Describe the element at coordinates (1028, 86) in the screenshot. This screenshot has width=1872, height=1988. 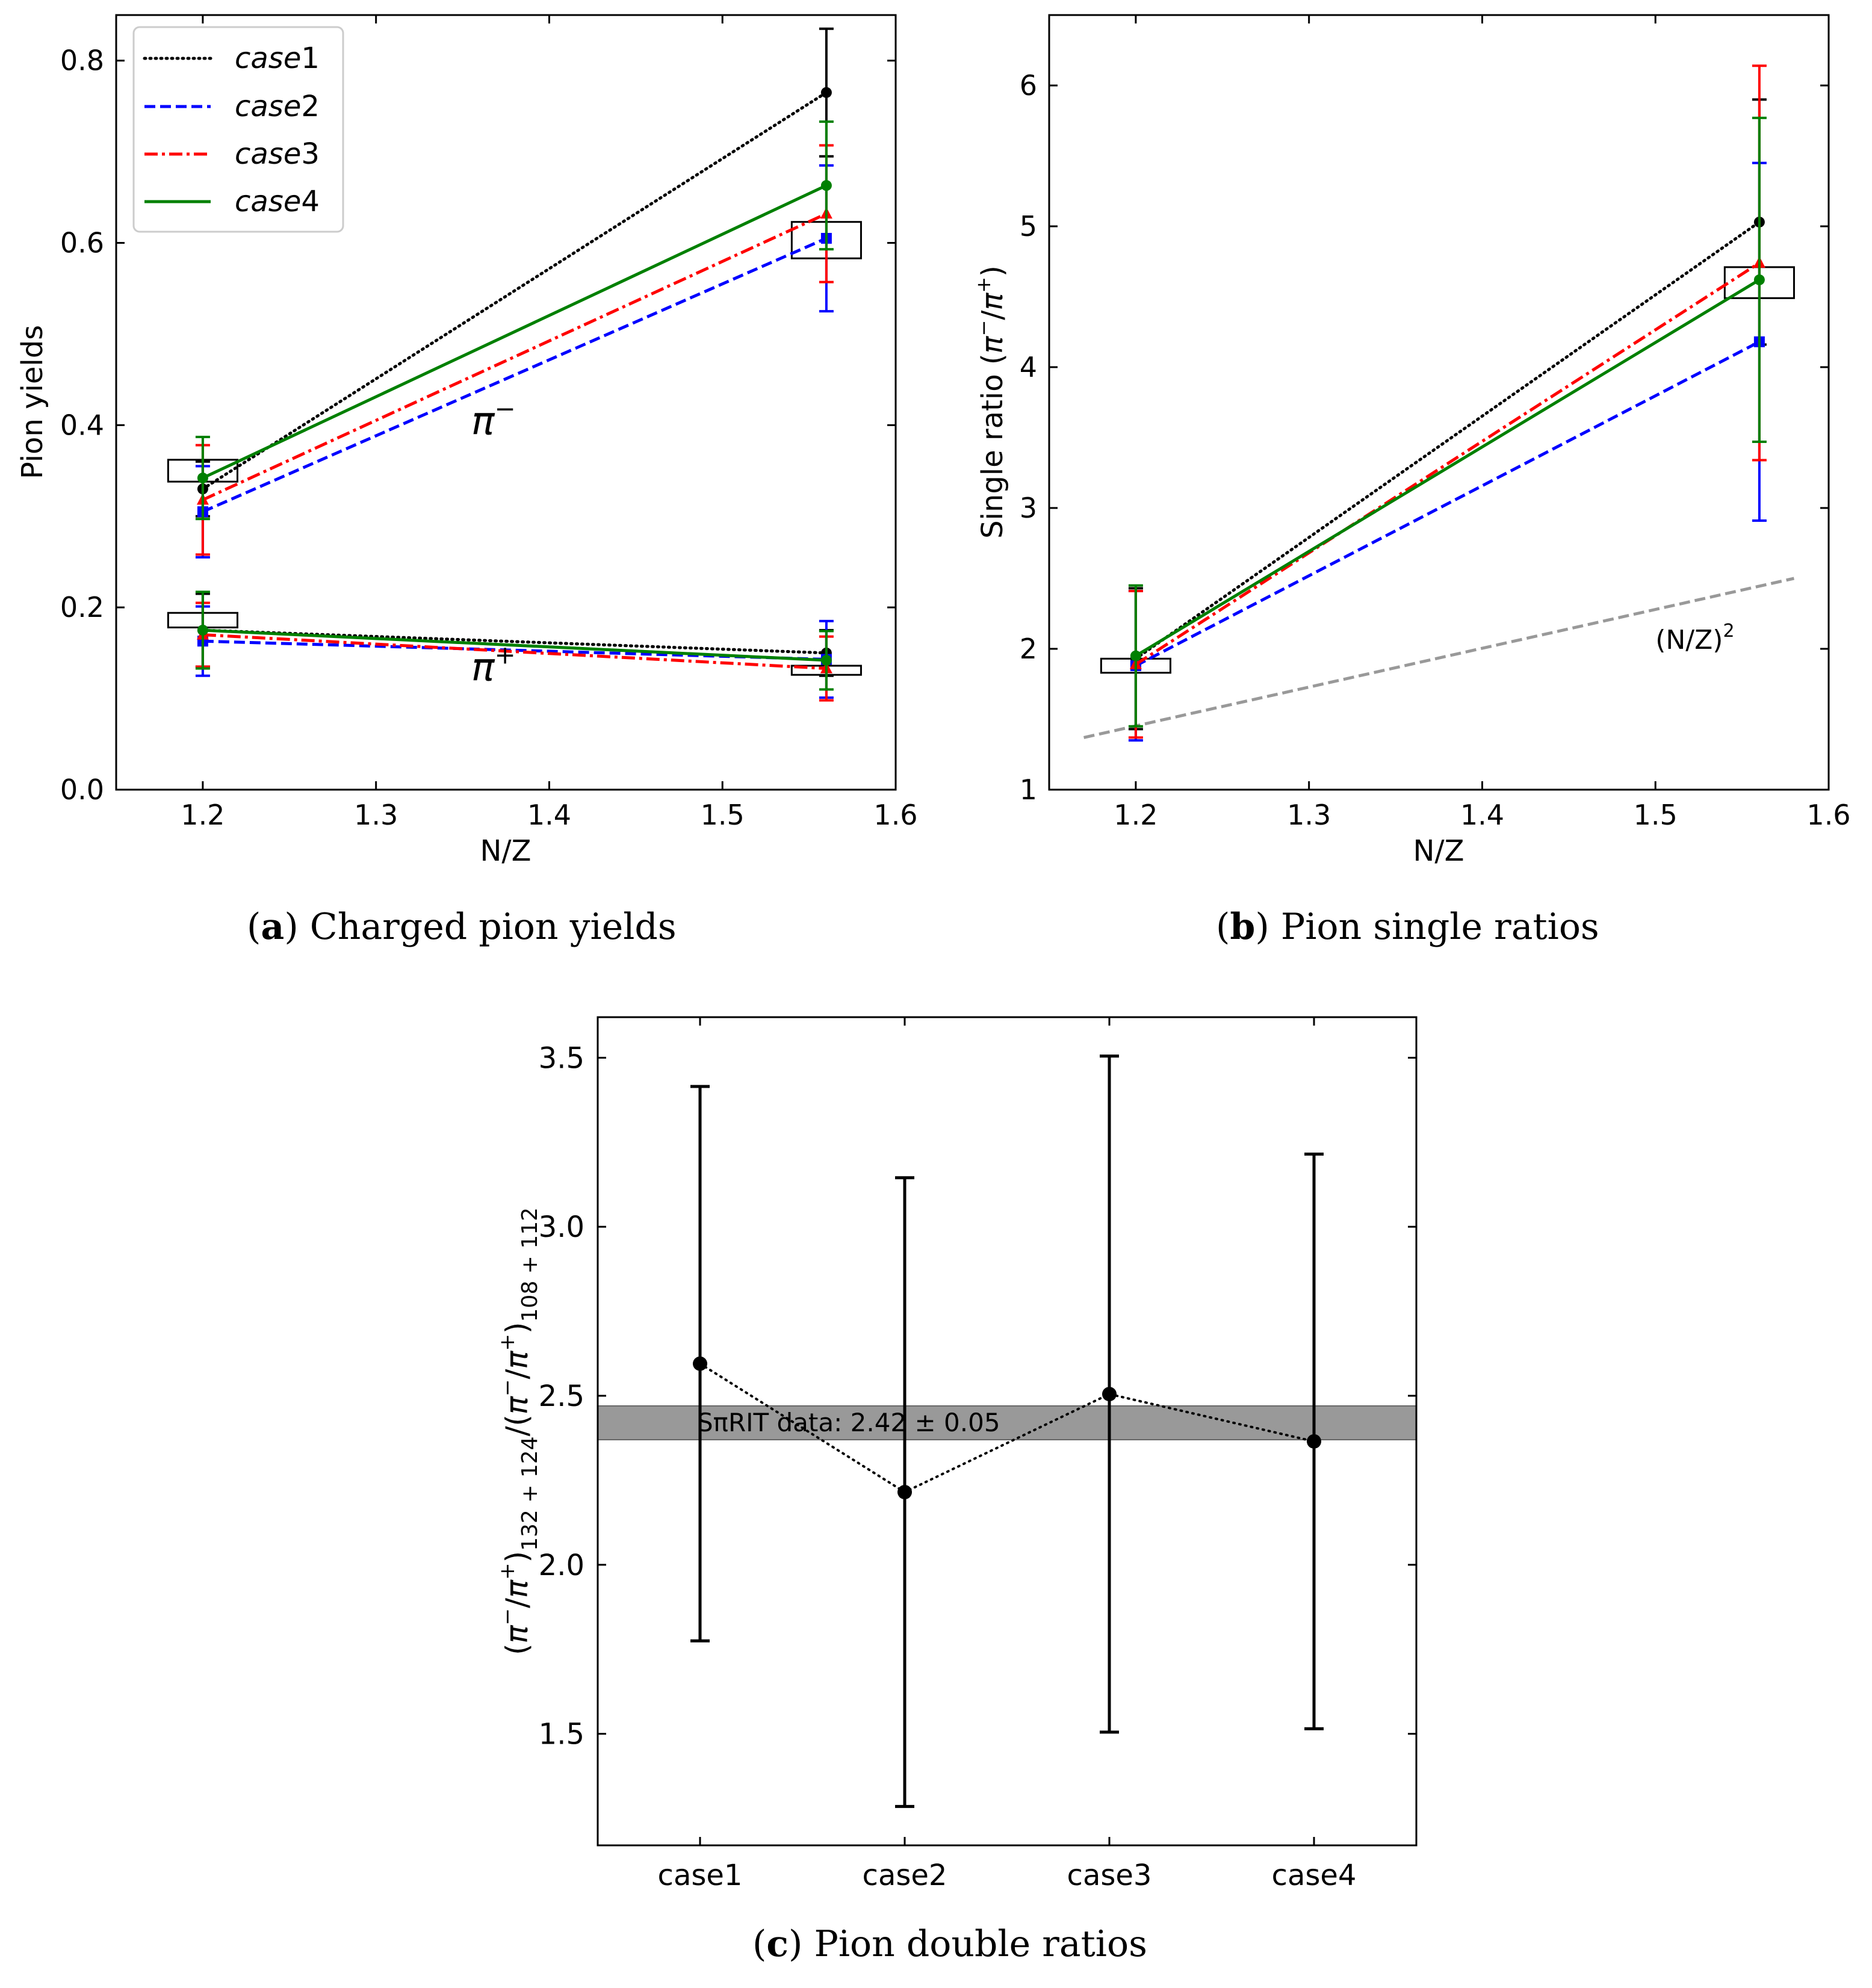
I see `y-tick-label: 6` at that location.